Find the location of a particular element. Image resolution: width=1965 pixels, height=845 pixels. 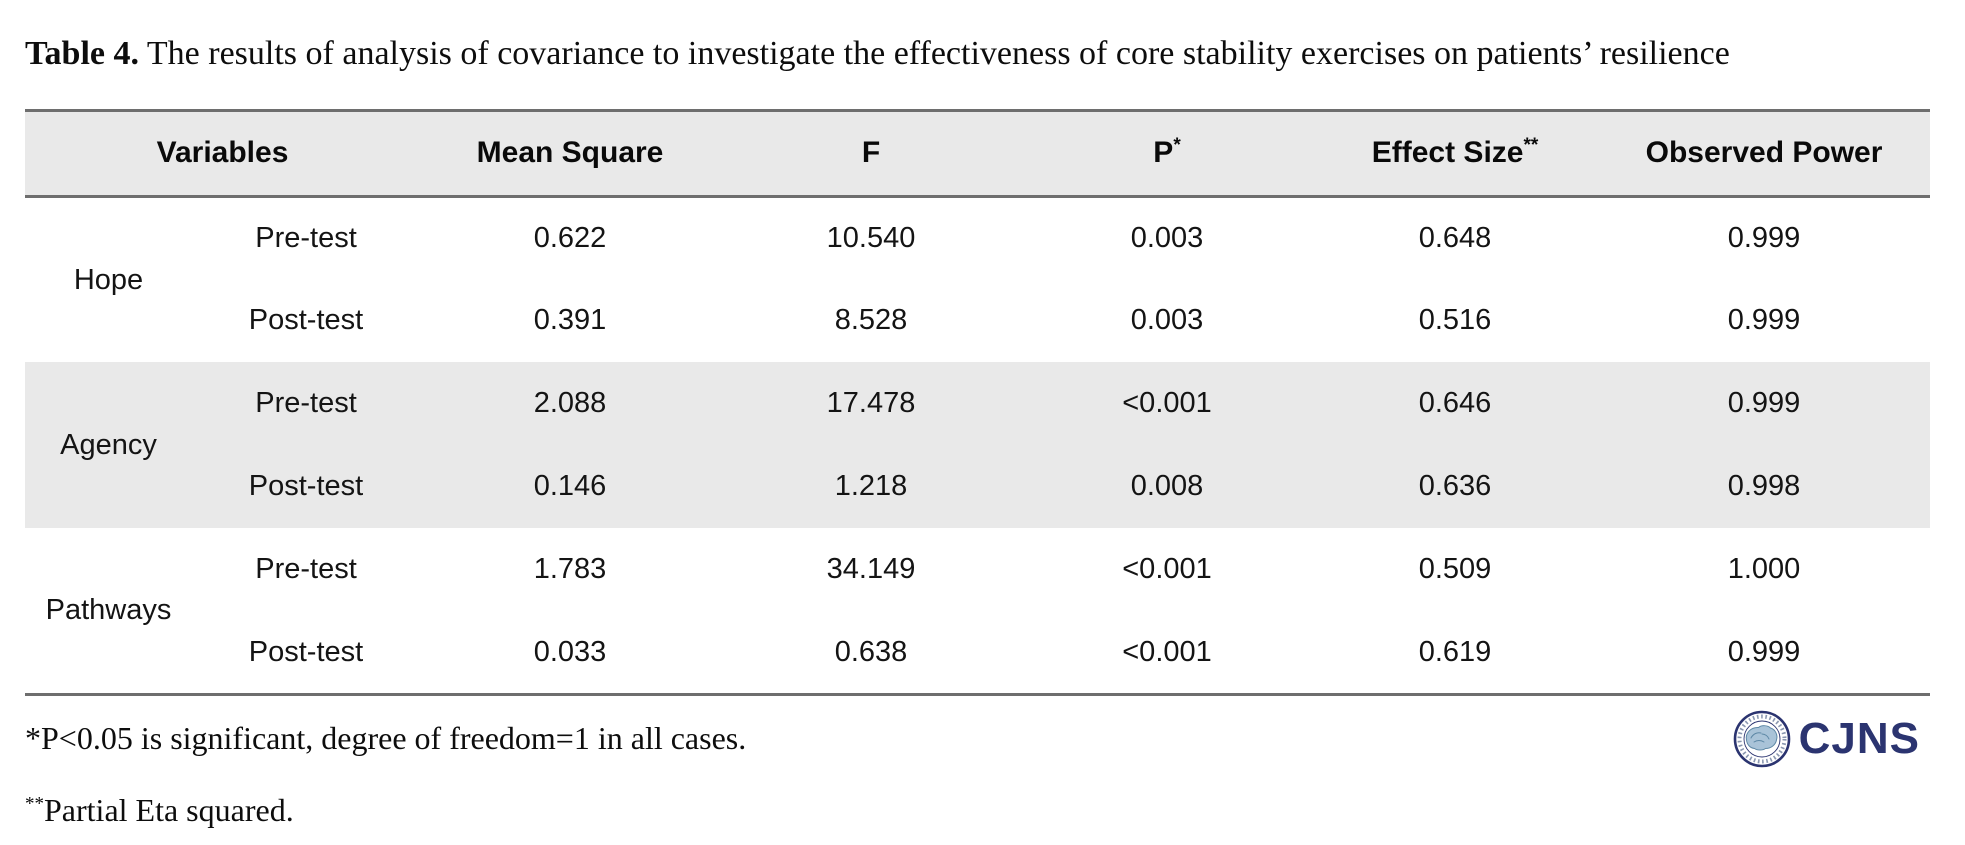

mean-square-cell: 0.146 is located at coordinates (570, 486).